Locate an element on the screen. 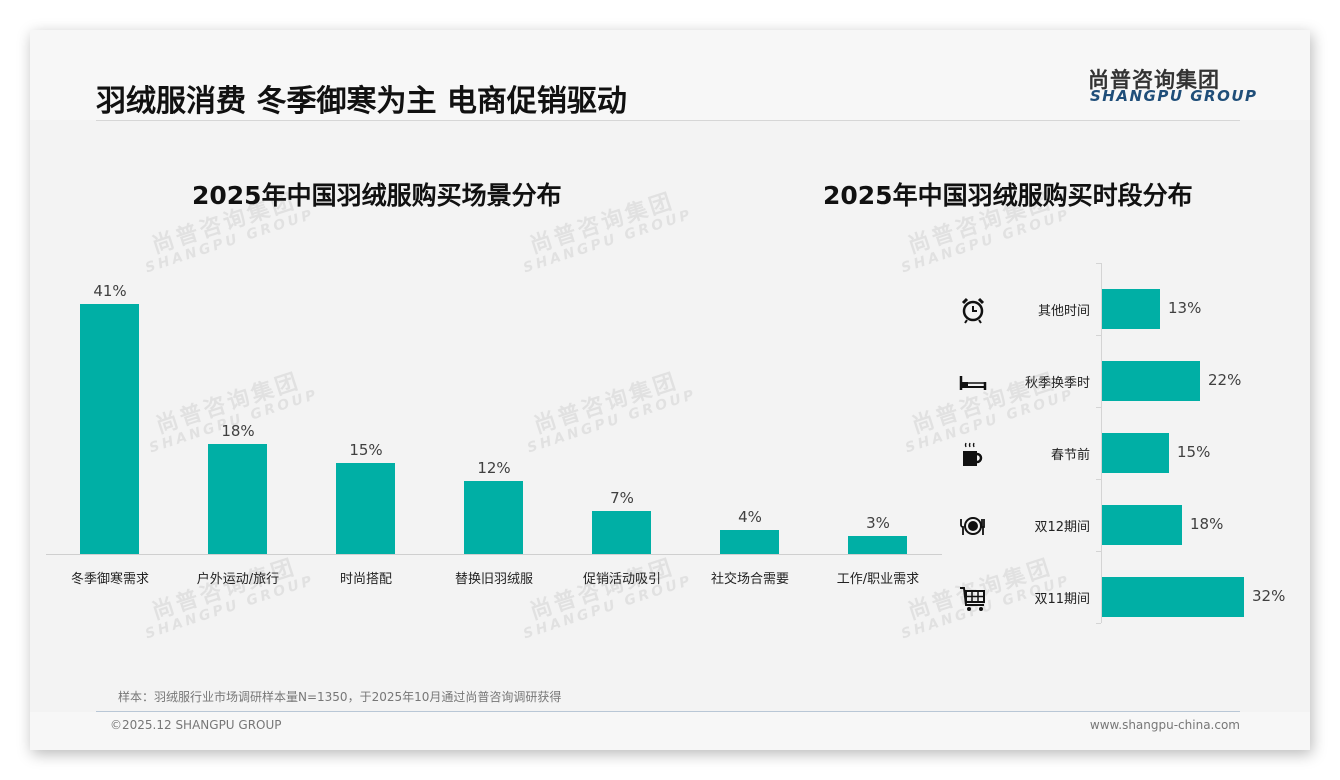 This screenshot has width=1340, height=780. category-label: 春节前 is located at coordinates (1070, 455).